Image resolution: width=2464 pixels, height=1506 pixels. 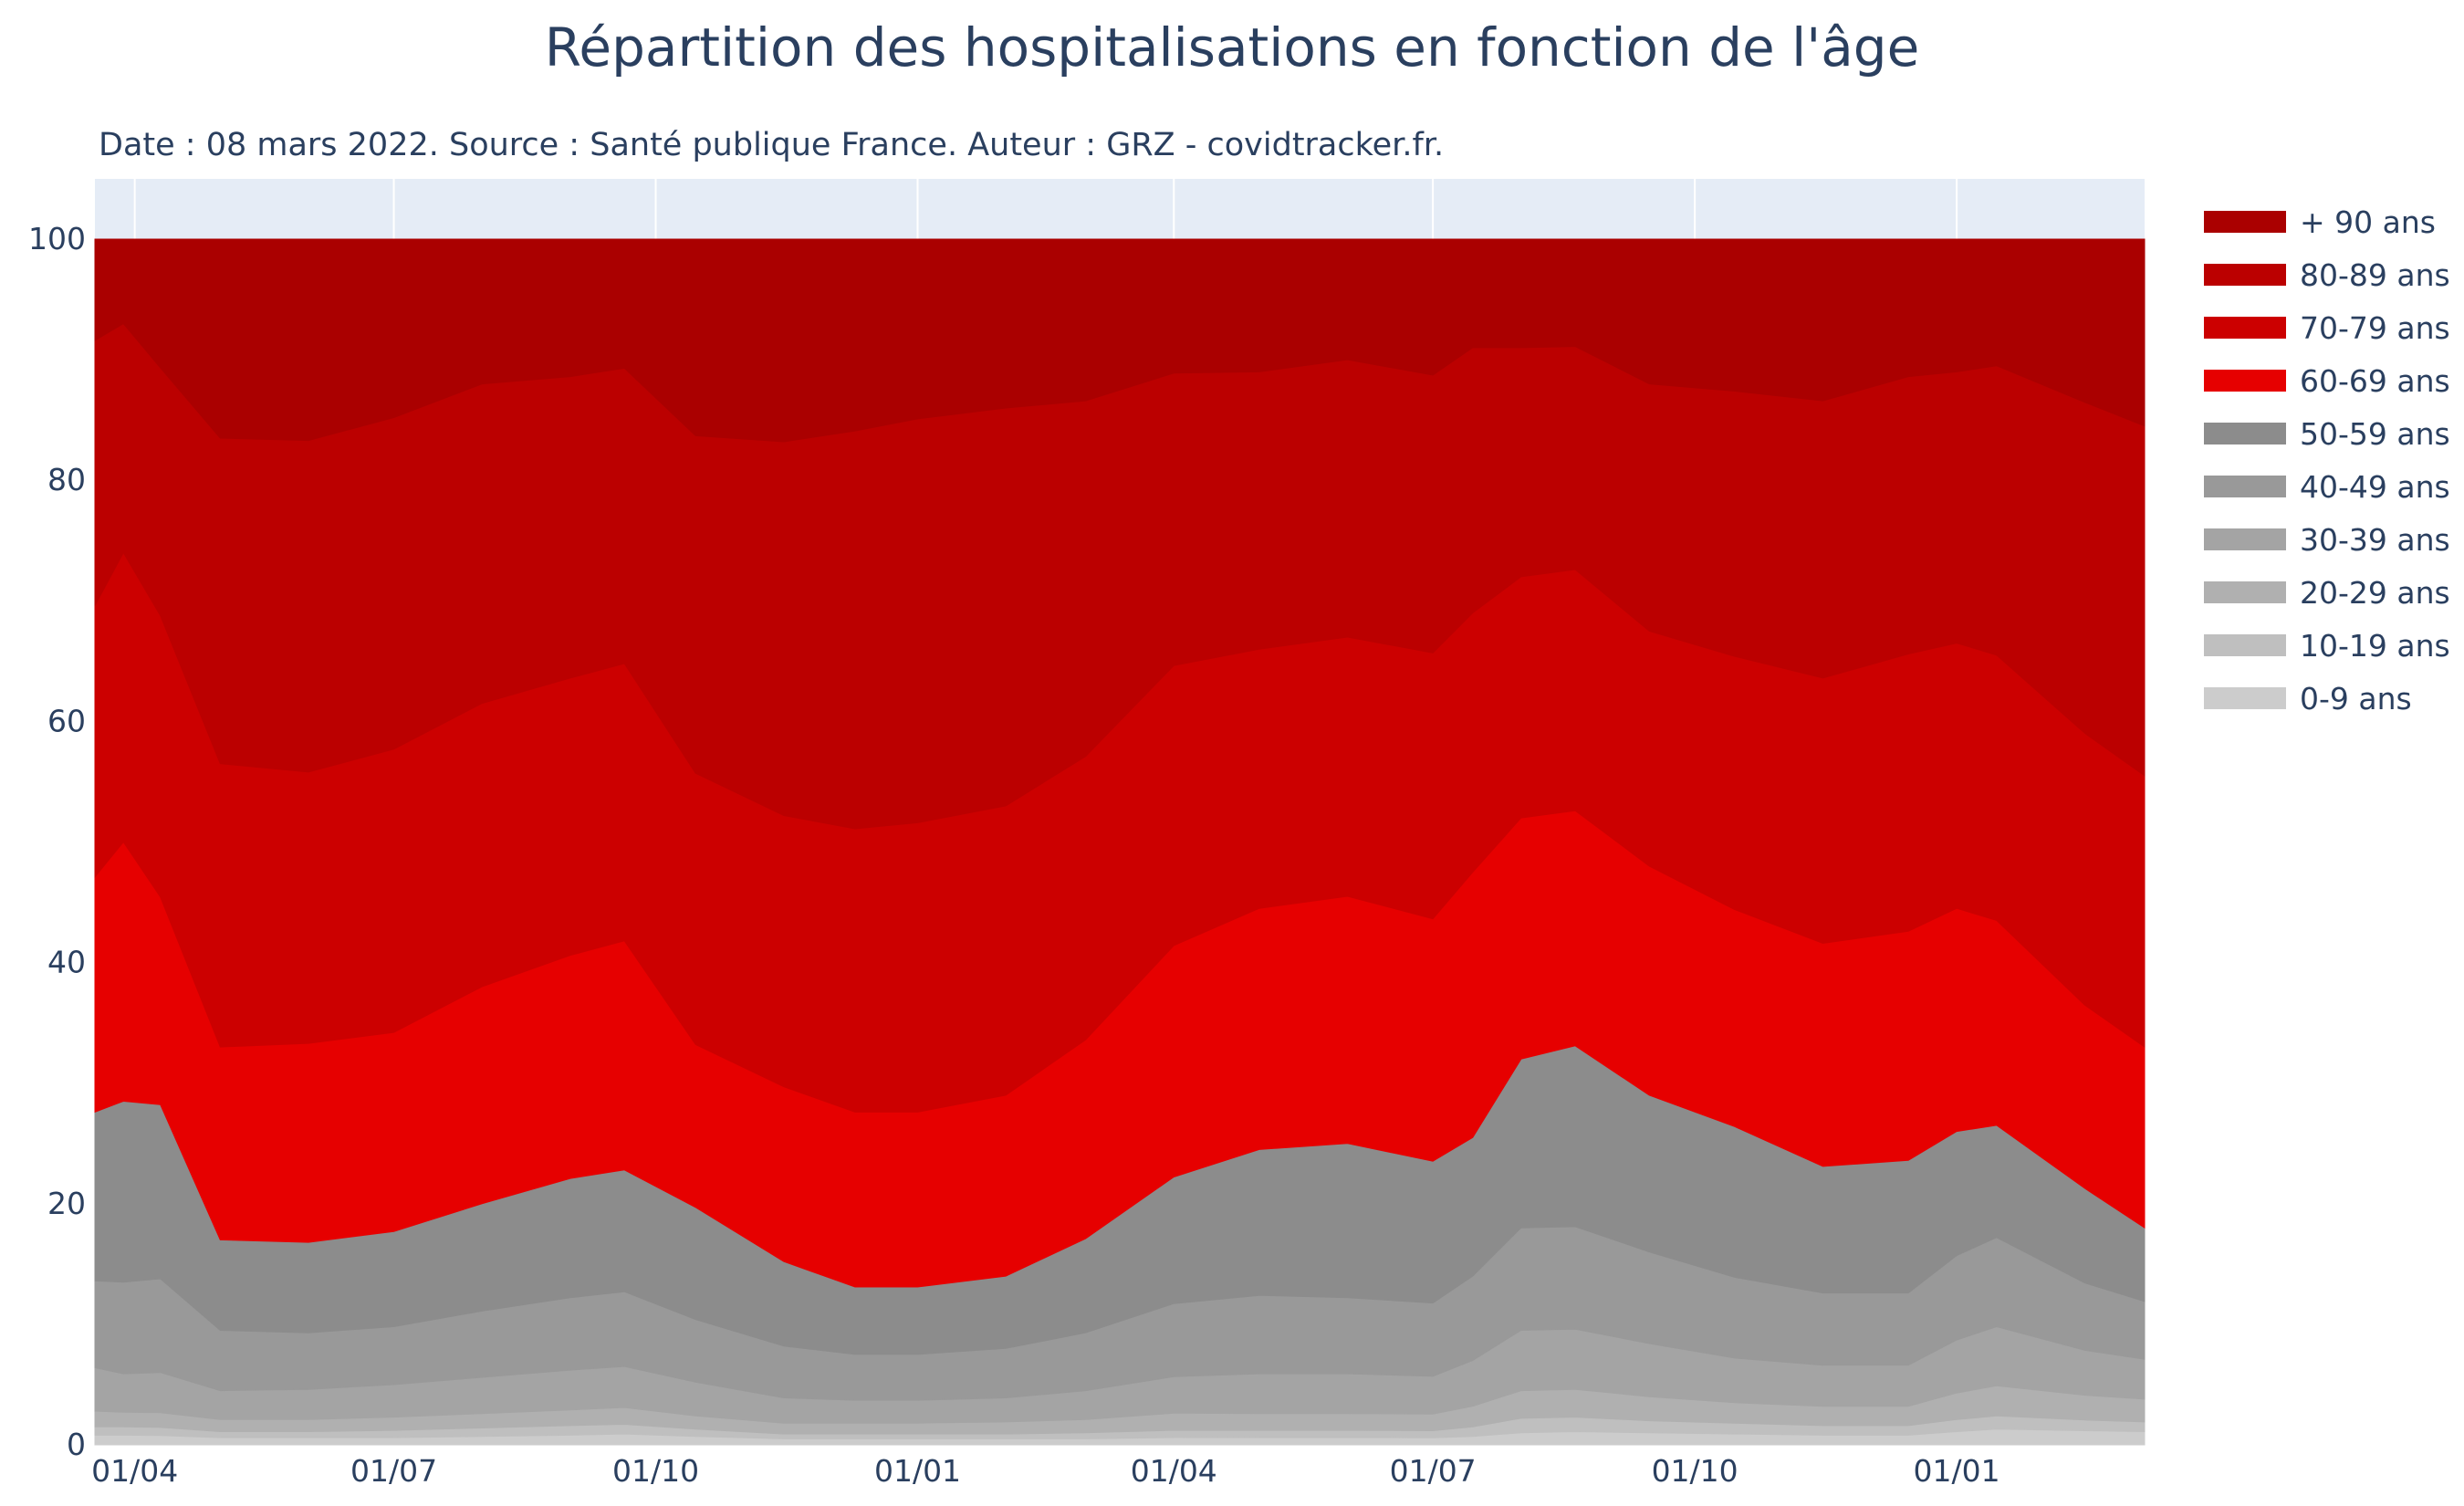 I want to click on area-series-90-ans, so click(x=1120, y=340).